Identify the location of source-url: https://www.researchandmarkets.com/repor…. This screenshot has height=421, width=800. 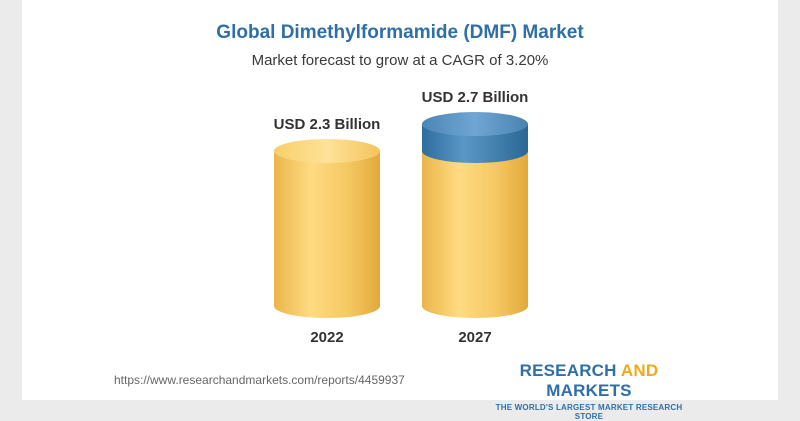
(259, 380).